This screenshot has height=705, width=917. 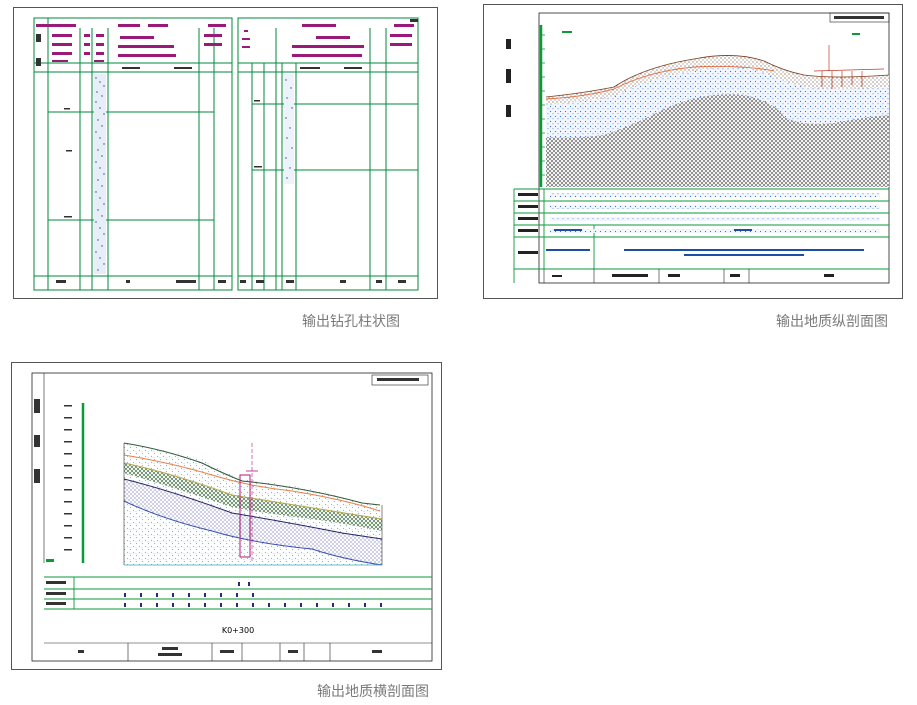 I want to click on station-label: K0+300, so click(x=238, y=630).